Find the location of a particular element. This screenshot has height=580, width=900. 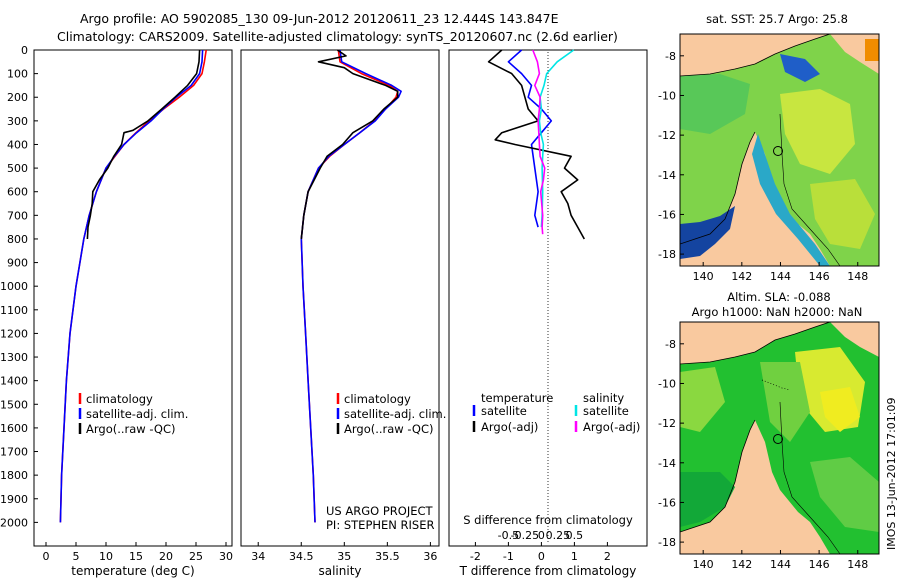

t-difference-xlabel: T difference from climatology is located at coordinates (548, 571).